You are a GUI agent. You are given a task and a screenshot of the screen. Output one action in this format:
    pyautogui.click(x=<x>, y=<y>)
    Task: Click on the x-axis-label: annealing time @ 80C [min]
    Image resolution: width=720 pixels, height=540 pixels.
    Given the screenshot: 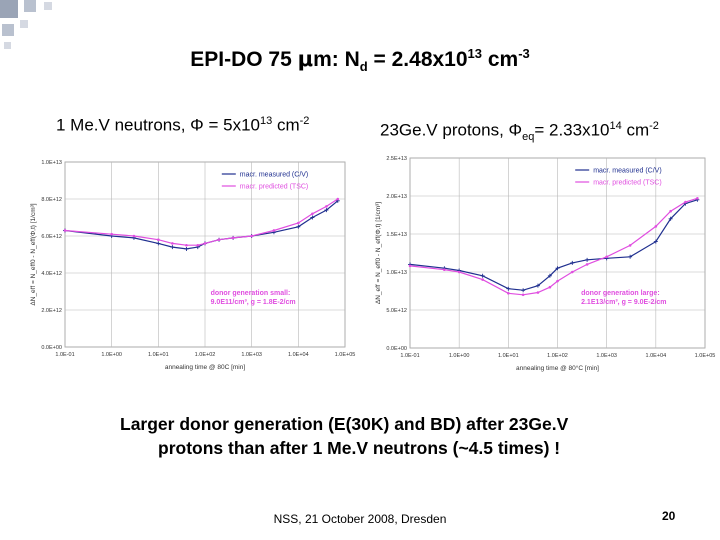 What is the action you would take?
    pyautogui.click(x=205, y=367)
    